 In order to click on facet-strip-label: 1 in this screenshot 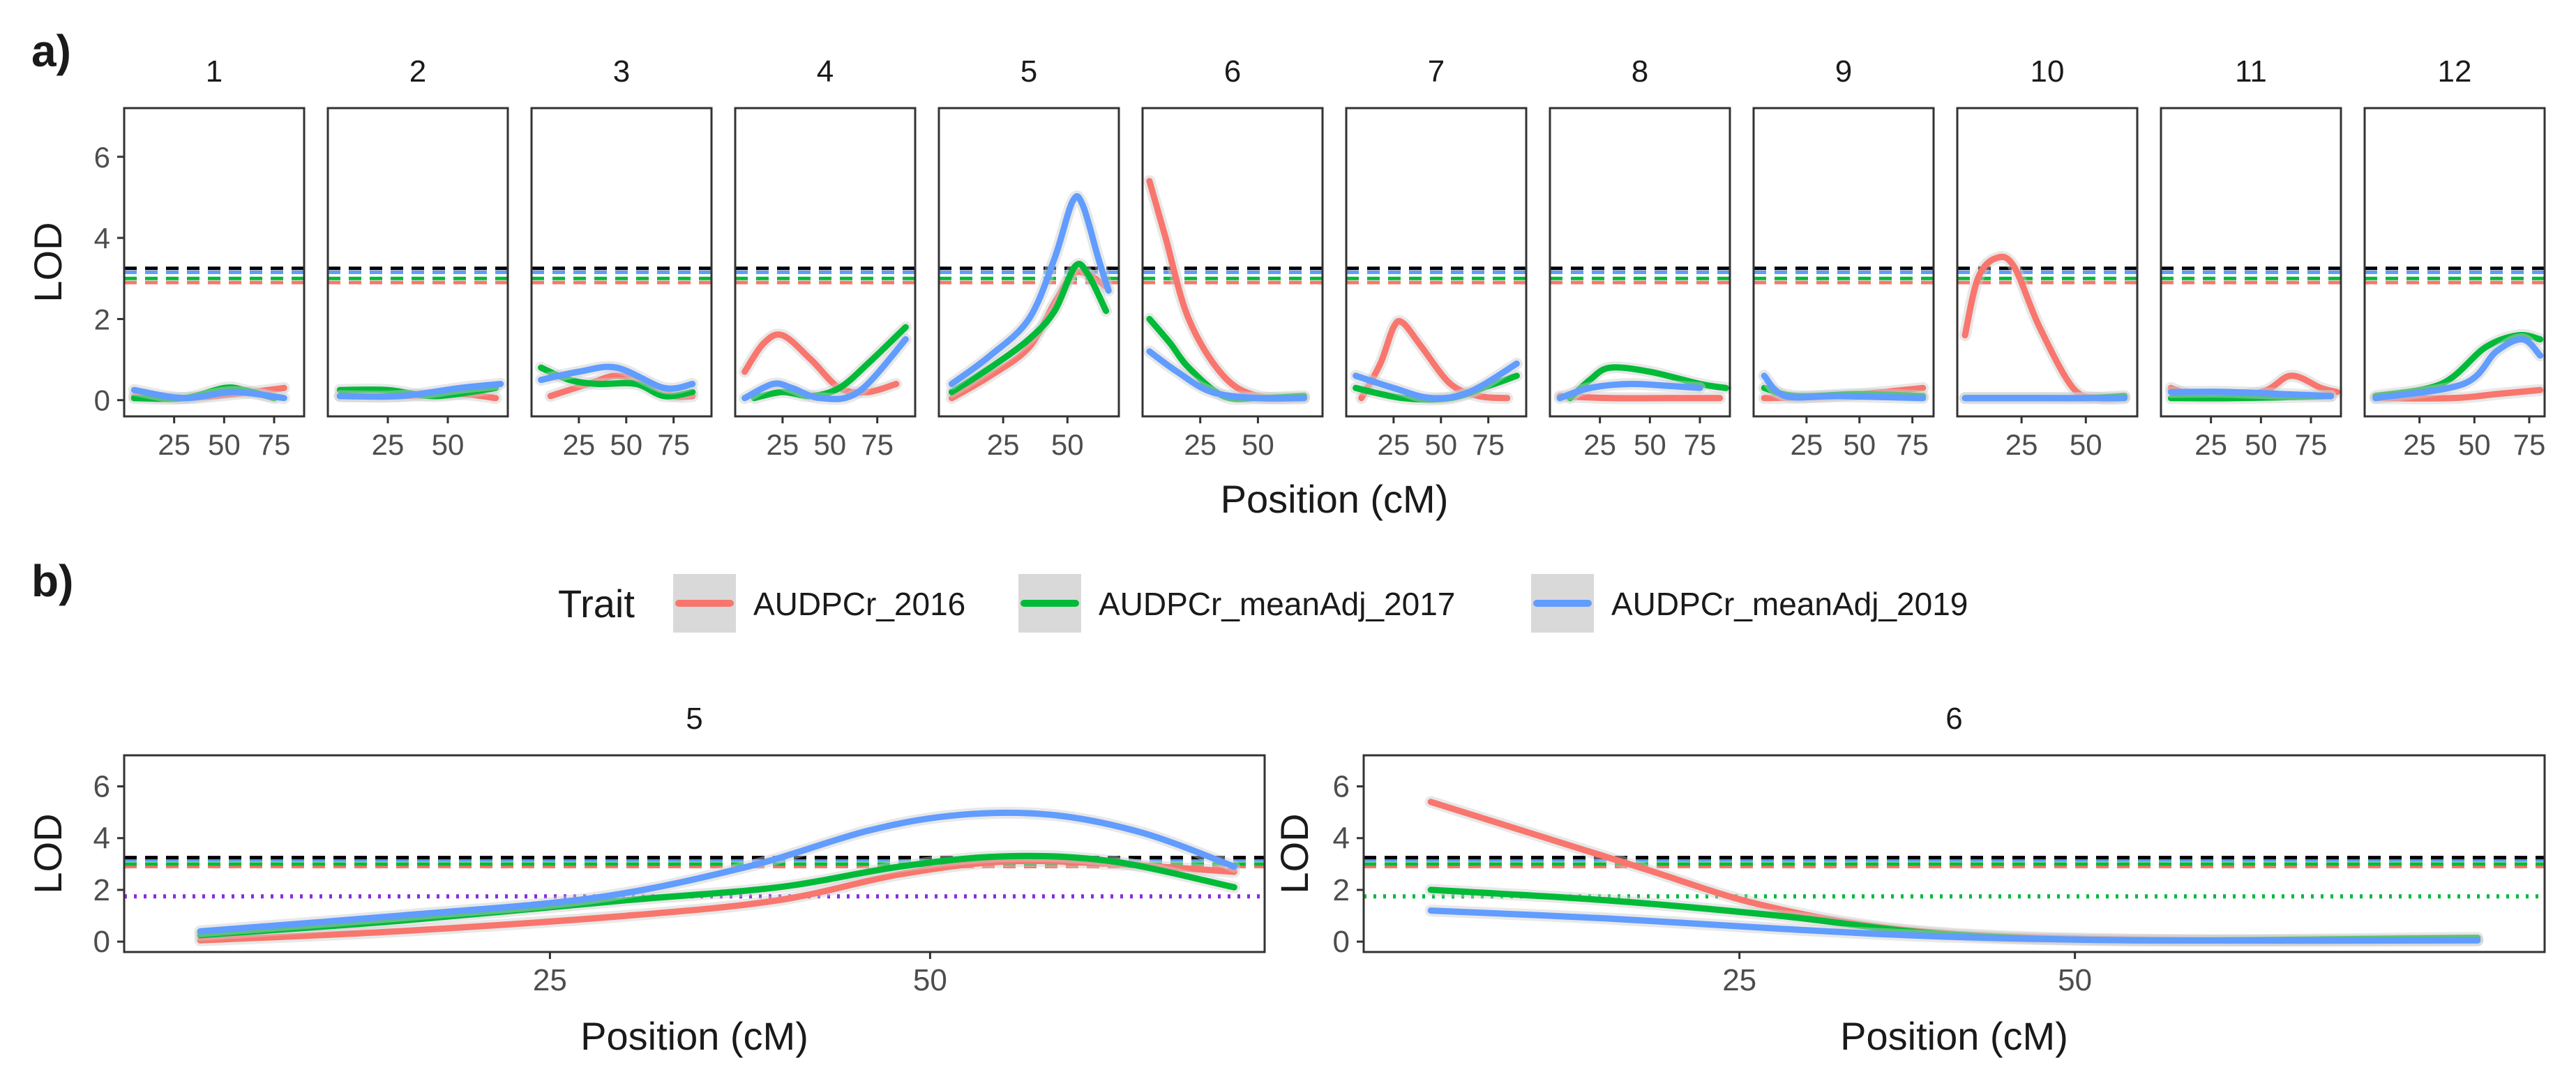, I will do `click(214, 71)`.